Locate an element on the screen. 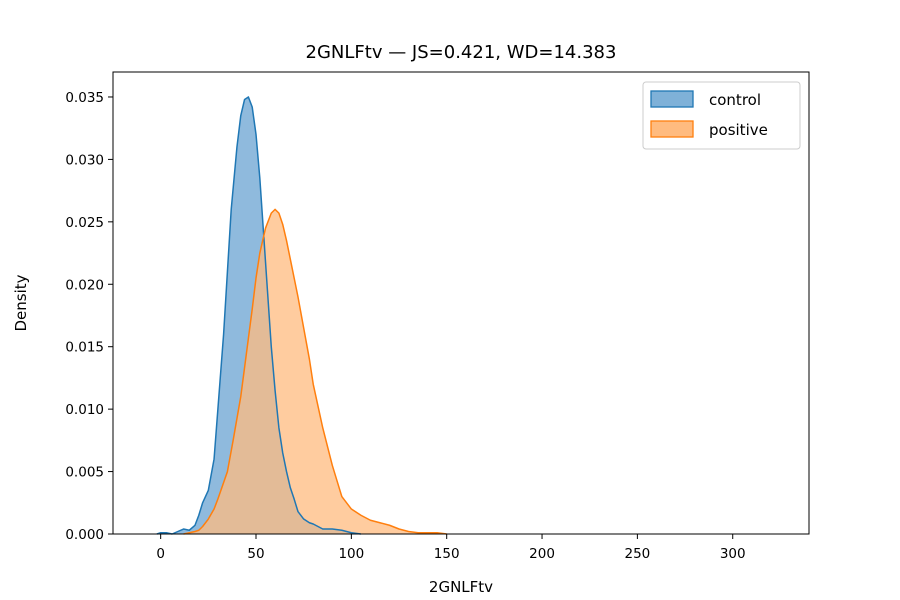 Image resolution: width=900 pixels, height=600 pixels. y-tick-label: 0.005 is located at coordinates (84, 473).